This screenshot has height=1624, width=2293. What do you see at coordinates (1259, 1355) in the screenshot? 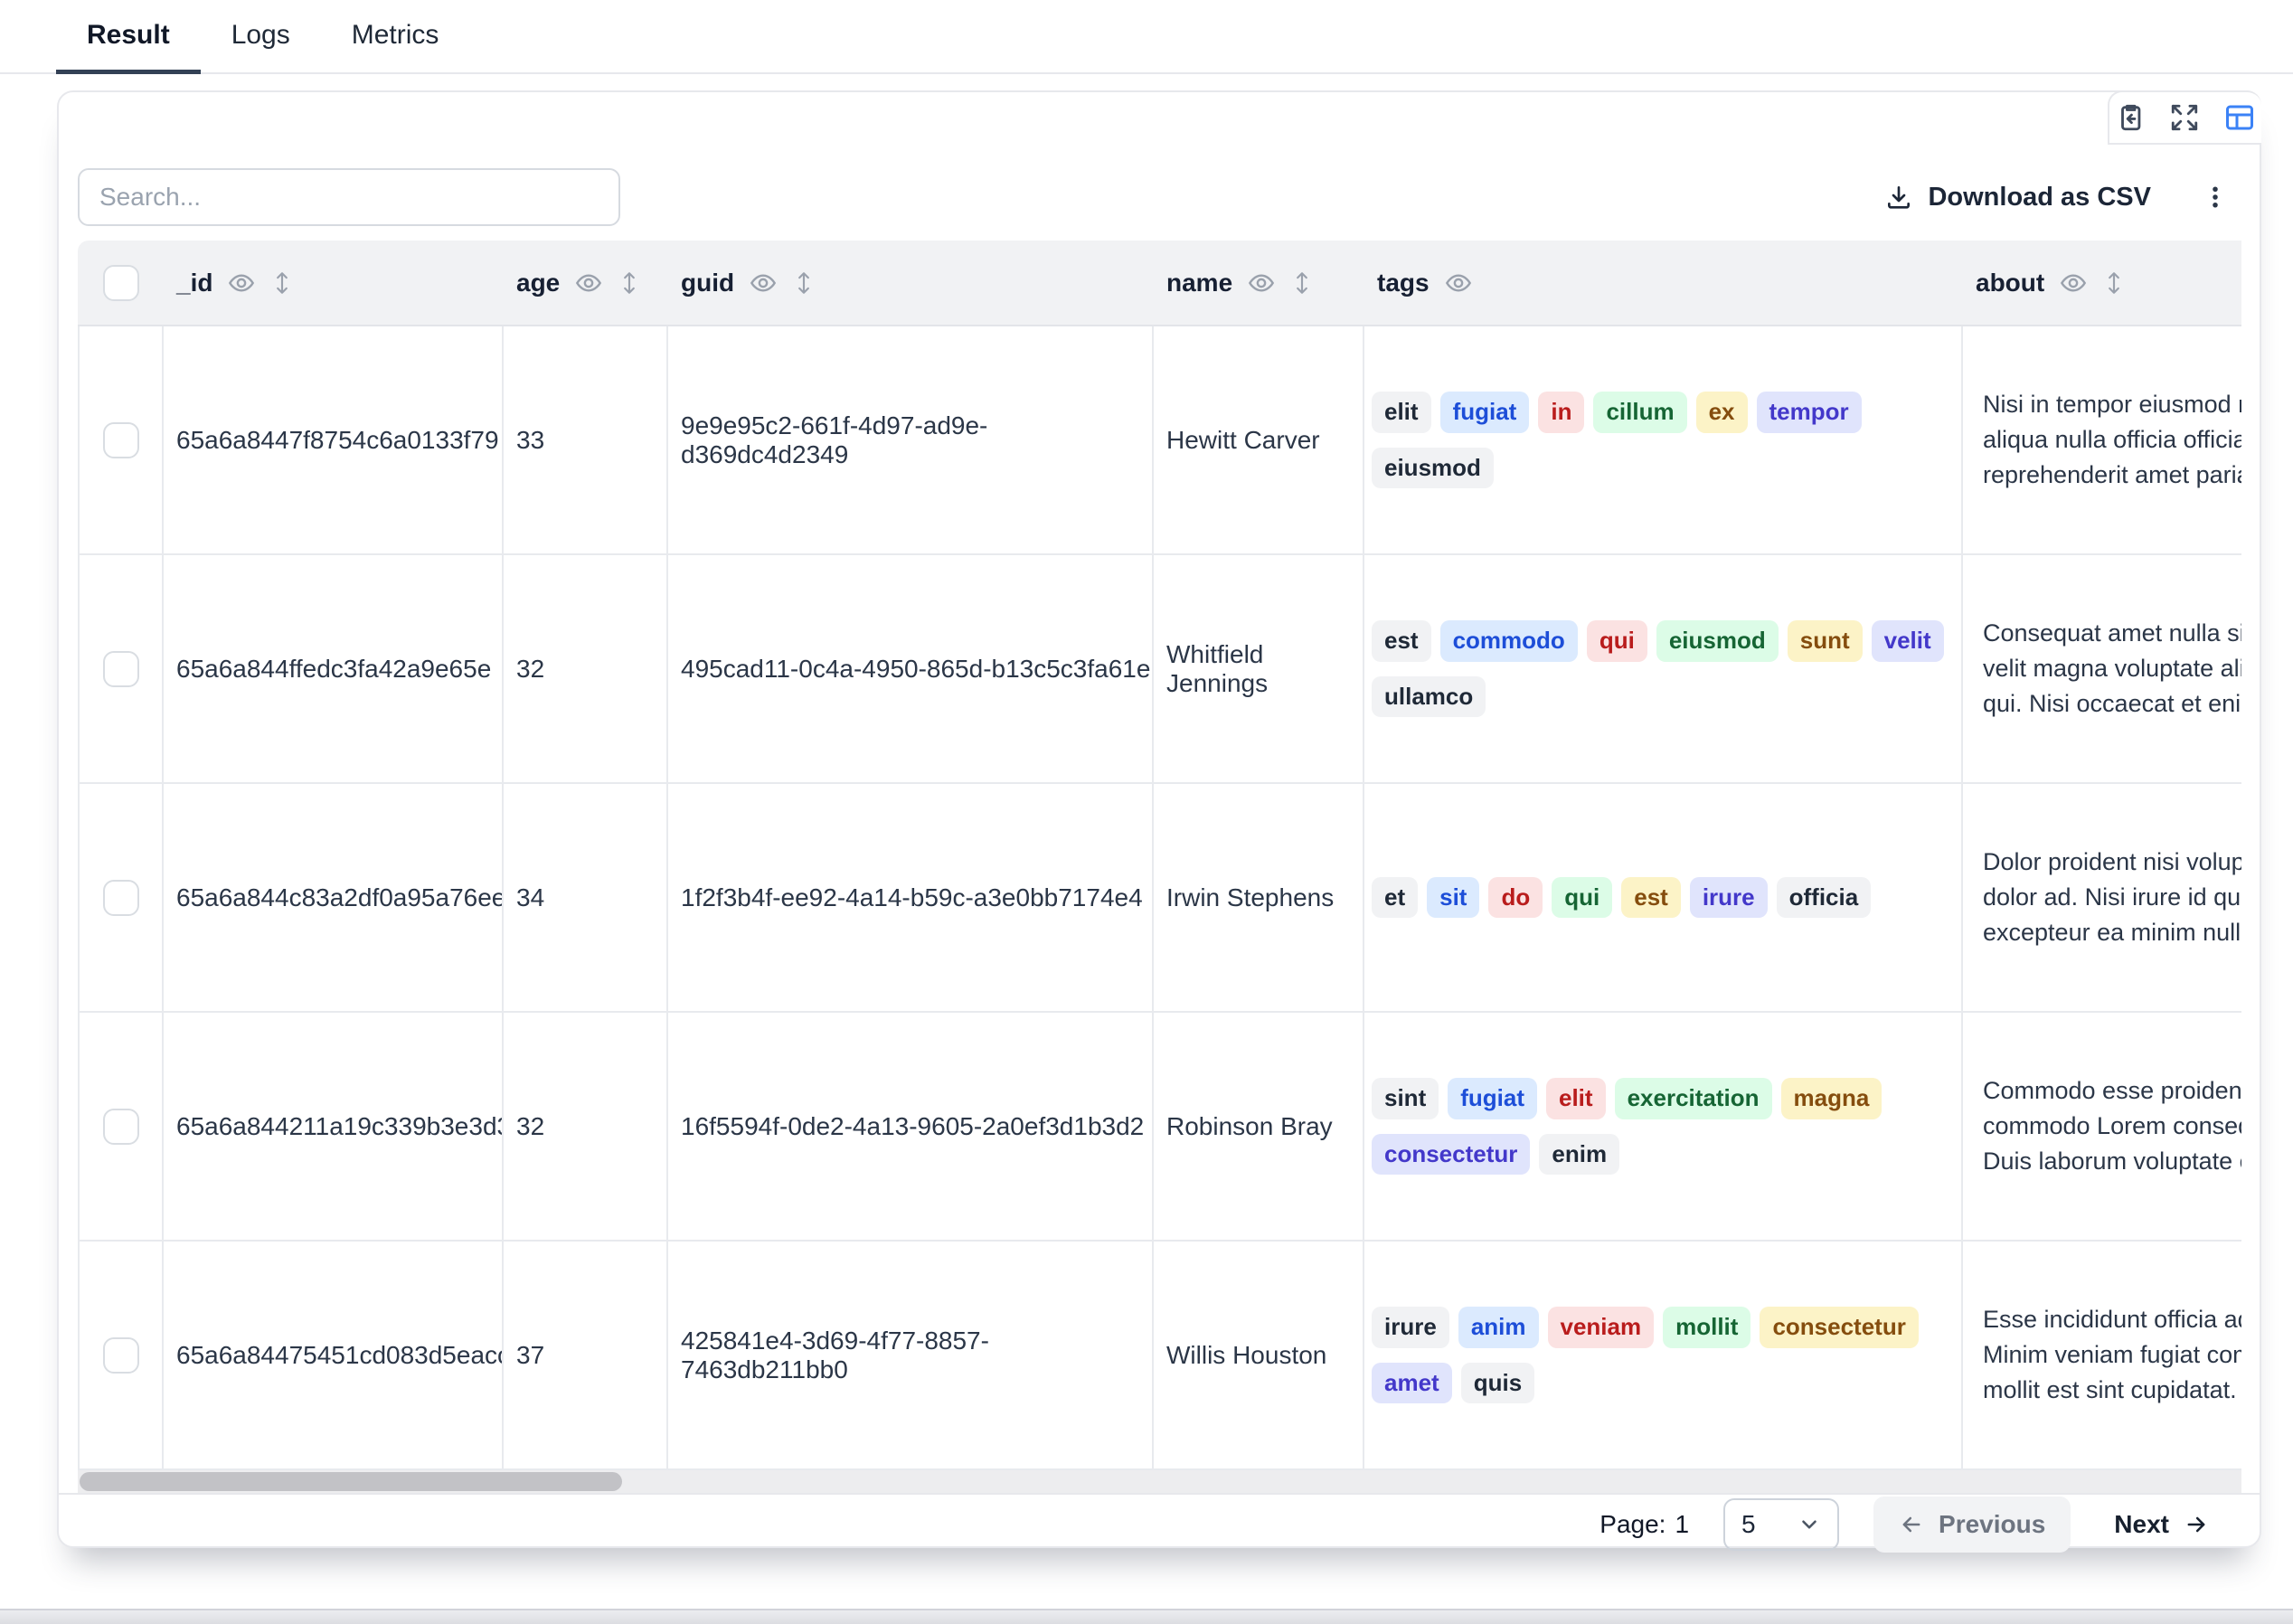
I see `cell-name: Willis Houston` at bounding box center [1259, 1355].